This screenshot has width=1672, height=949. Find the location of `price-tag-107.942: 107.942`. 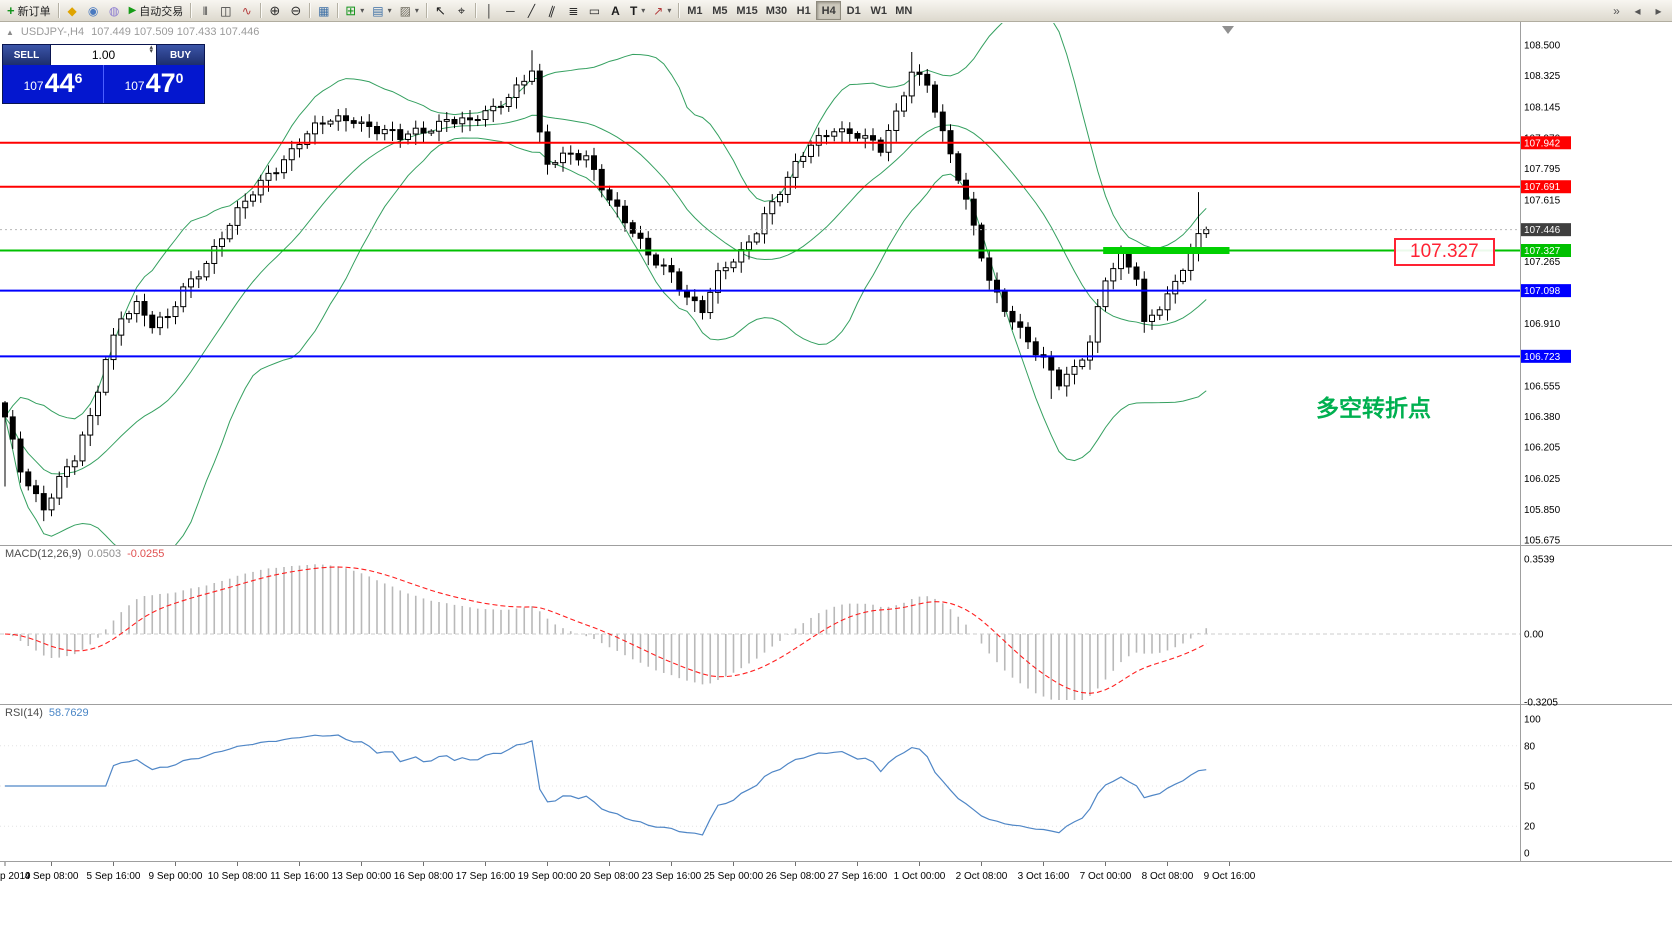

price-tag-107.942: 107.942 is located at coordinates (1546, 143).